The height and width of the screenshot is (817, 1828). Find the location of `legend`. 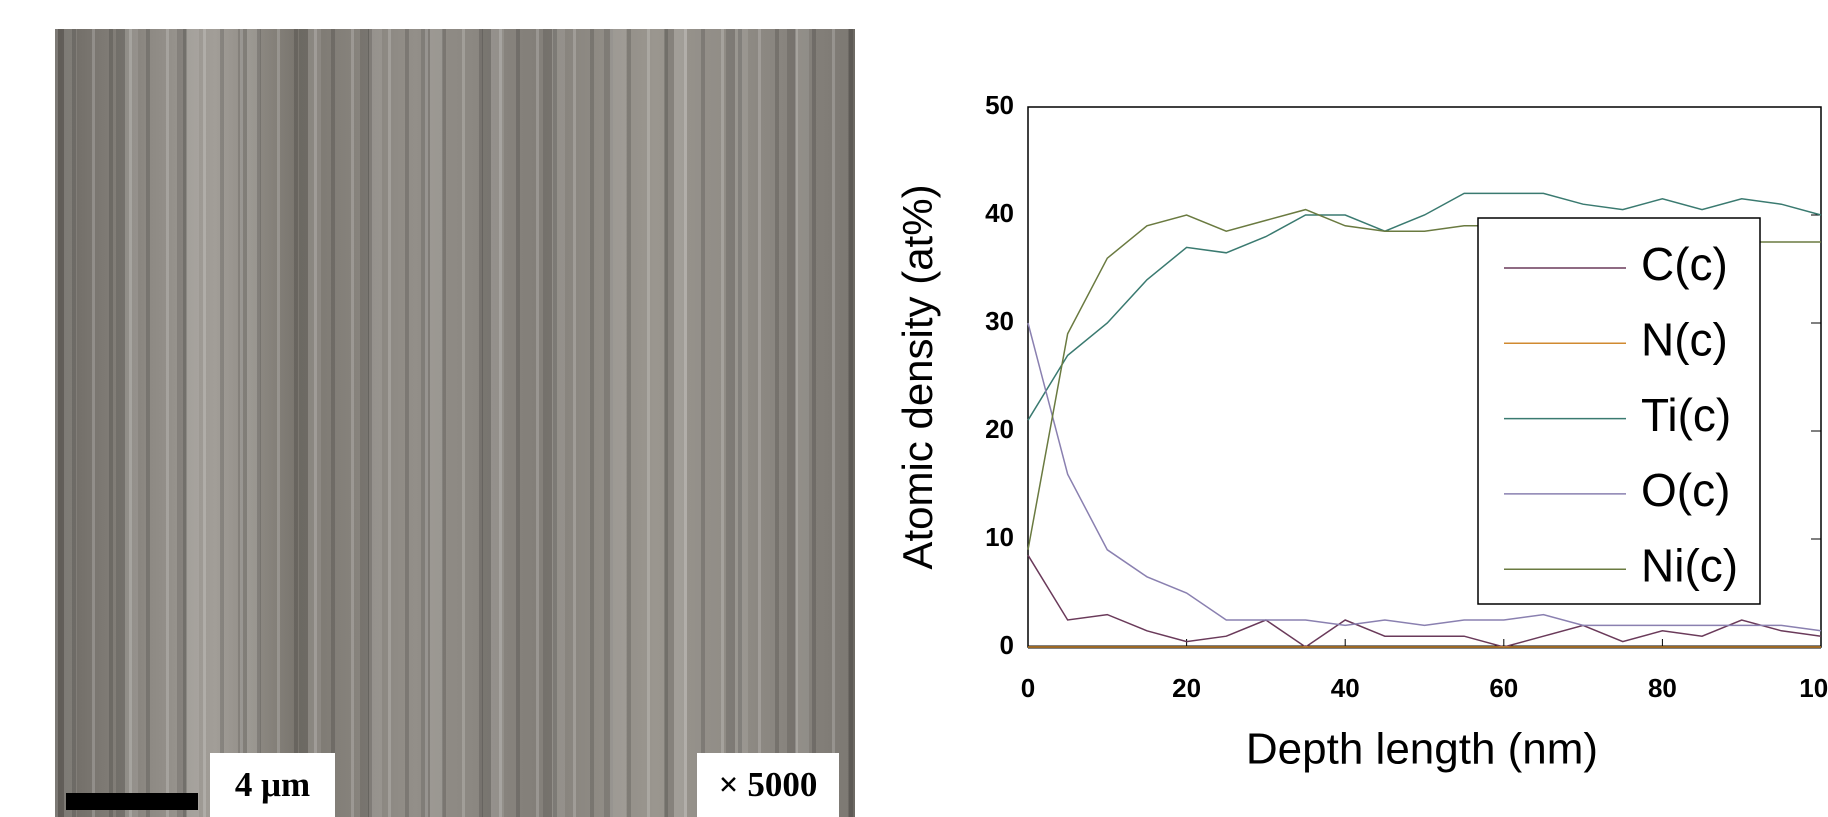

legend is located at coordinates (1619, 411).